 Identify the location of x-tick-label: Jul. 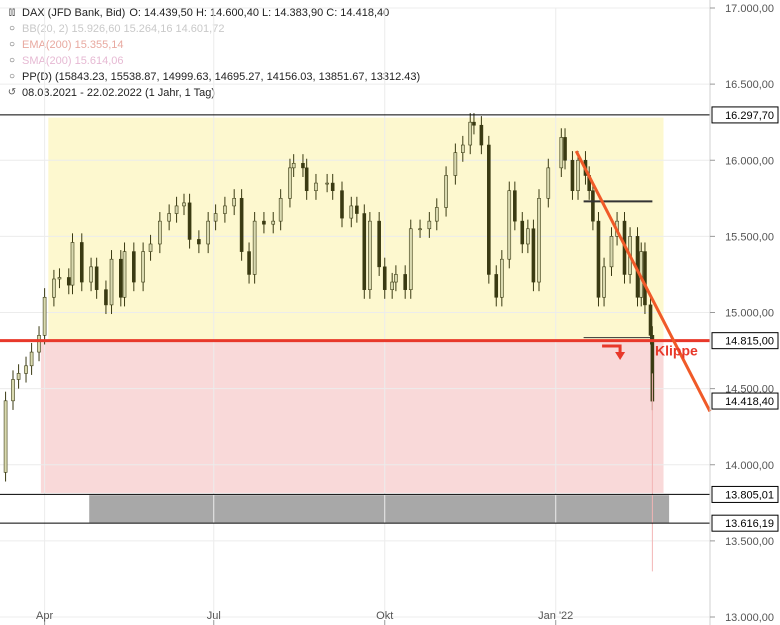
(214, 616).